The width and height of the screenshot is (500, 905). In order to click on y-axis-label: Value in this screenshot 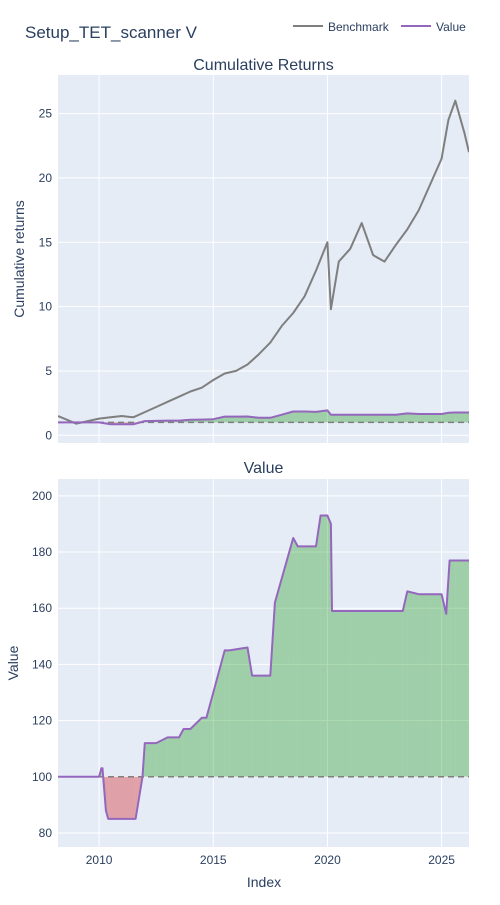, I will do `click(13, 662)`.